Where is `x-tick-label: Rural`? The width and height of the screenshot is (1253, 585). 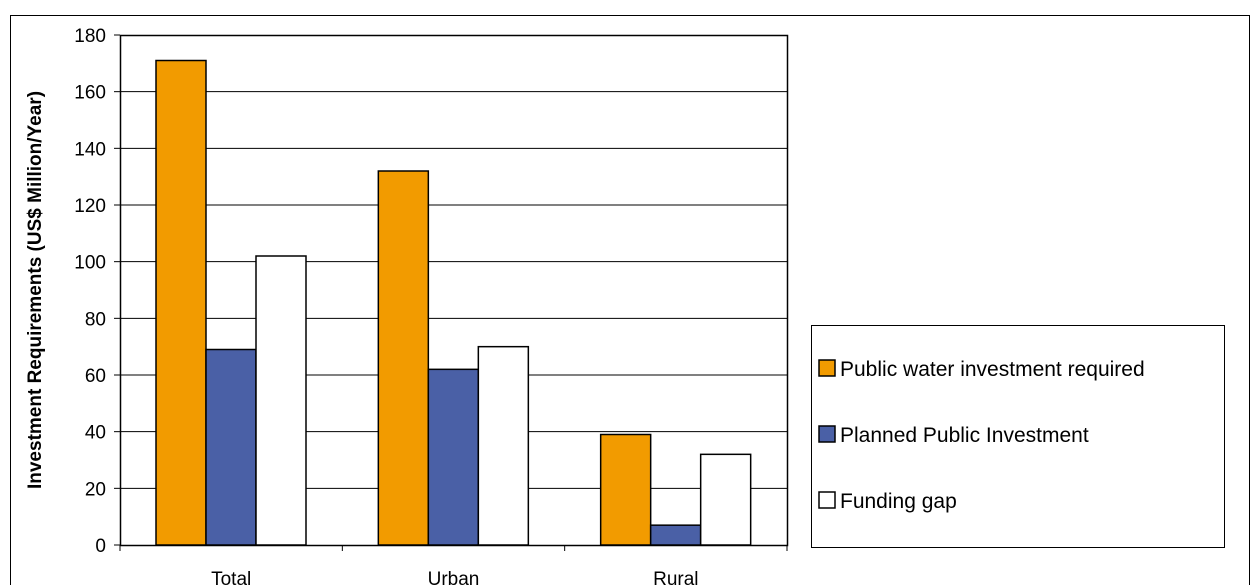
x-tick-label: Rural is located at coordinates (675, 577).